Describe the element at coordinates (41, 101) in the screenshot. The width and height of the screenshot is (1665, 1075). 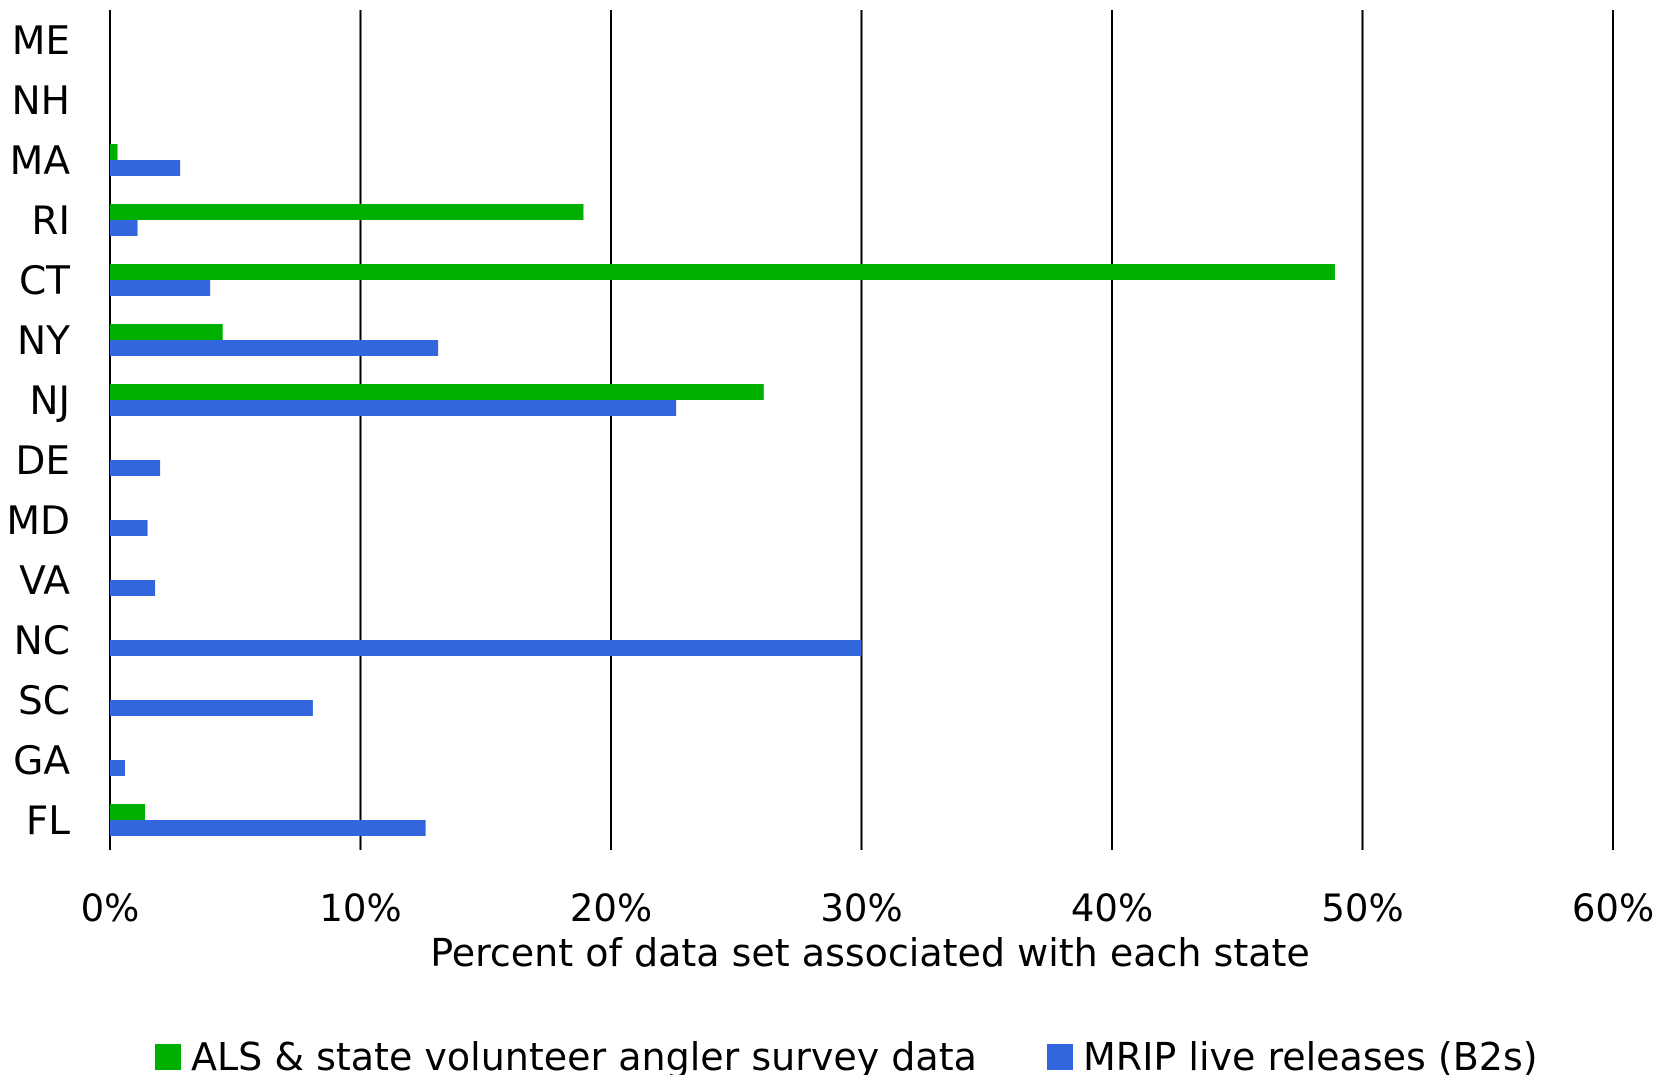
I see `category-label: NH` at that location.